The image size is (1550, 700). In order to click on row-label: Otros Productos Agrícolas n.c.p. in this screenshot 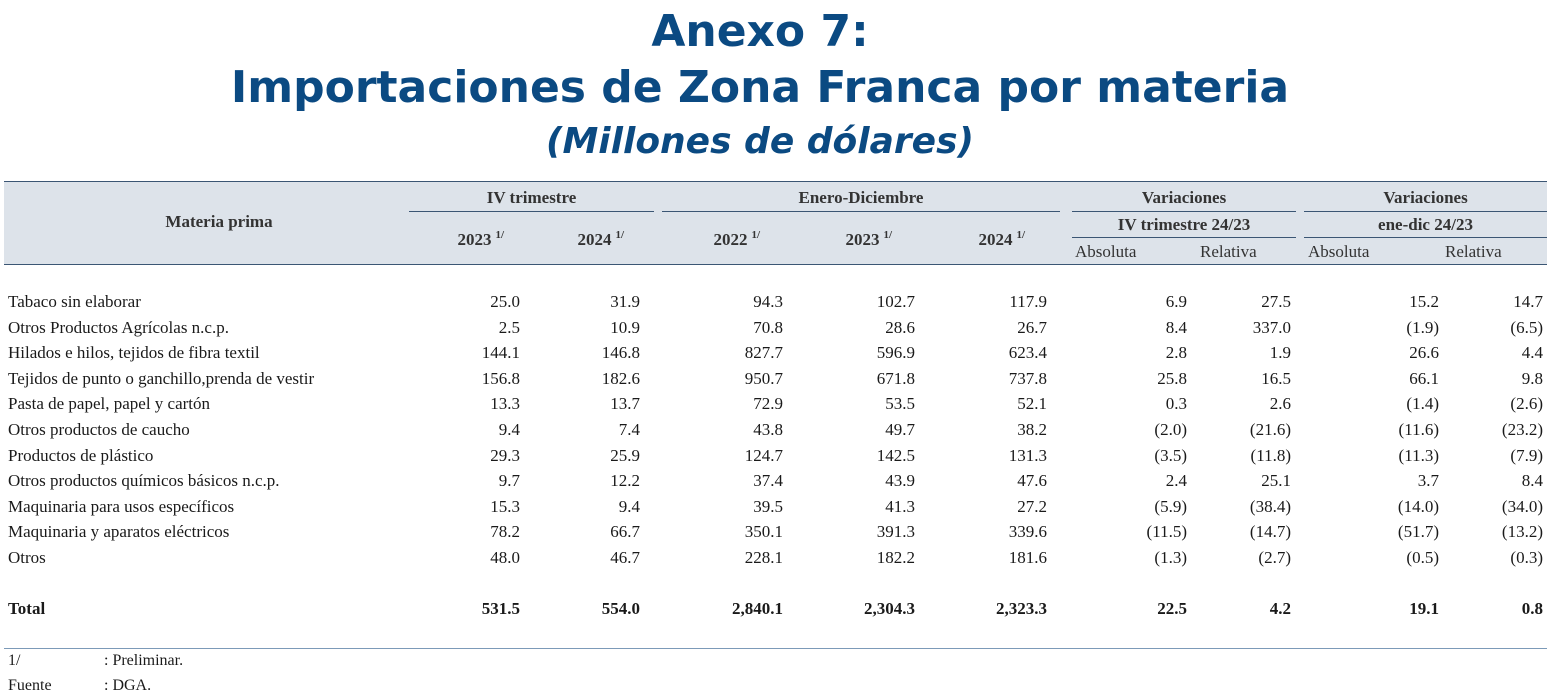, I will do `click(118, 327)`.